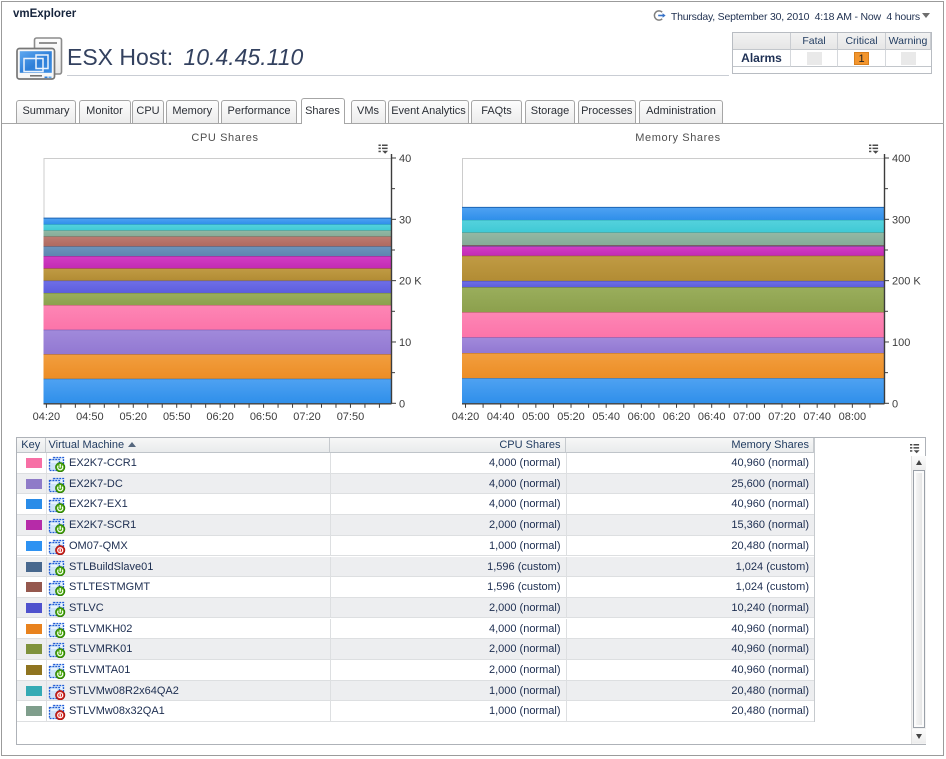 The image size is (946, 759). I want to click on svg-text: 04:50, so click(90, 417).